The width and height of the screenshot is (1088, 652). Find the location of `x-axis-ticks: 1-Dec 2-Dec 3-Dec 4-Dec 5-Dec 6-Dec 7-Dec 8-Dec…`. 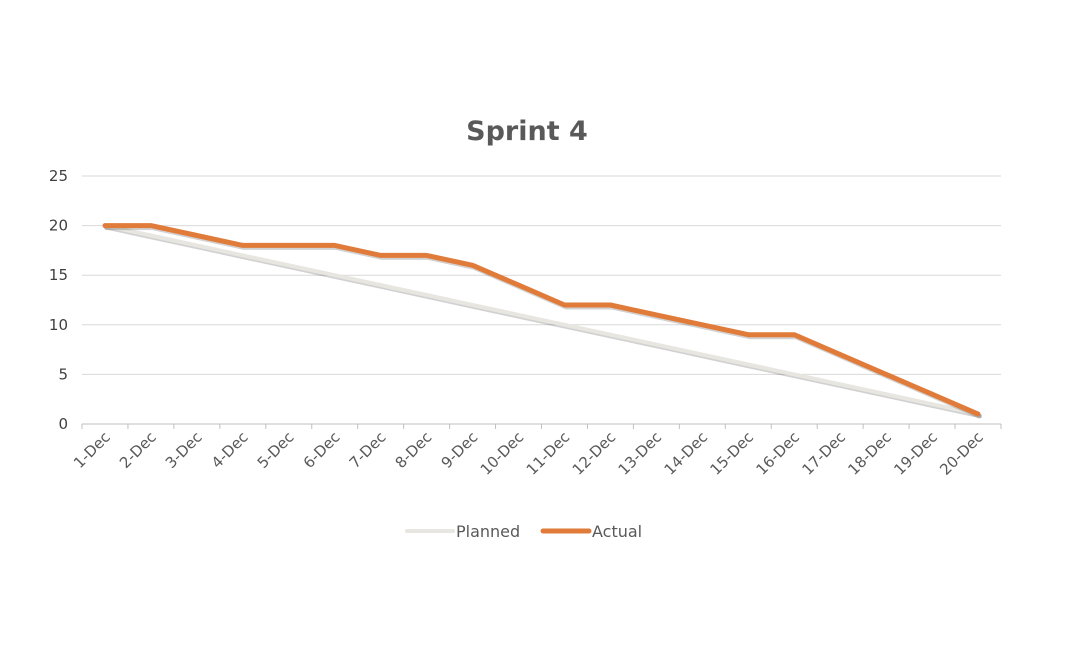

x-axis-ticks: 1-Dec 2-Dec 3-Dec 4-Dec 5-Dec 6-Dec 7-Dec 8-Dec… is located at coordinates (528, 453).